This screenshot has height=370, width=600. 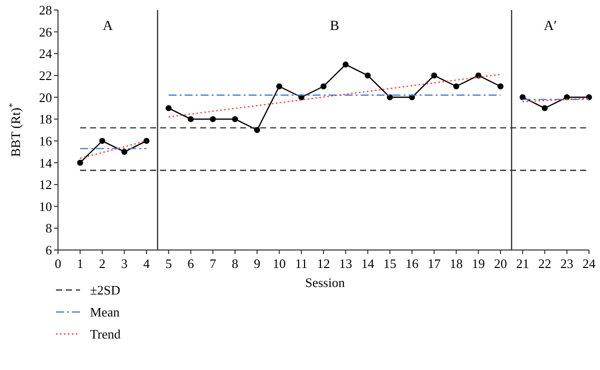 I want to click on x-tick-label: 24, so click(x=589, y=263).